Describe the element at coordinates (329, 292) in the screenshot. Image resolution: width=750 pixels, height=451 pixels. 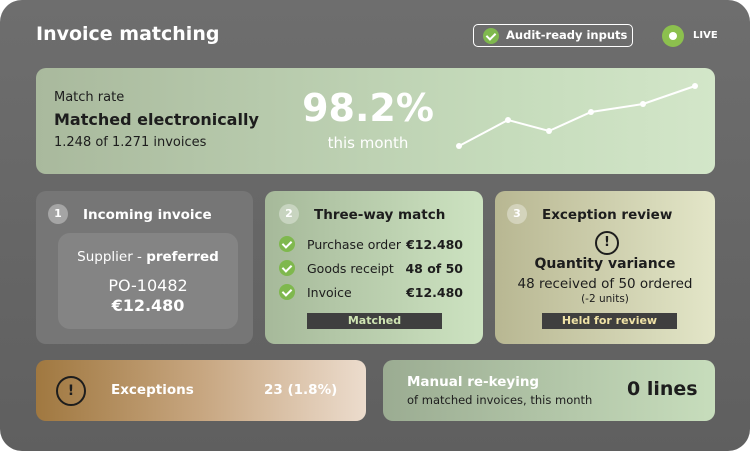
I see `row-label: Invoice` at that location.